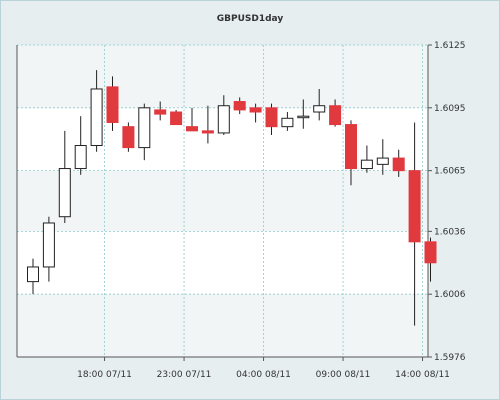  Describe the element at coordinates (450, 358) in the screenshot. I see `y-tick-label: 1.5976` at that location.